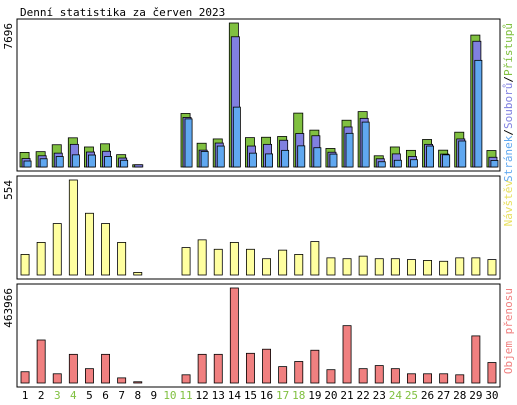 The width and height of the screenshot is (517, 405). Describe the element at coordinates (508, 106) in the screenshot. I see `series-label-part: Souborů` at that location.